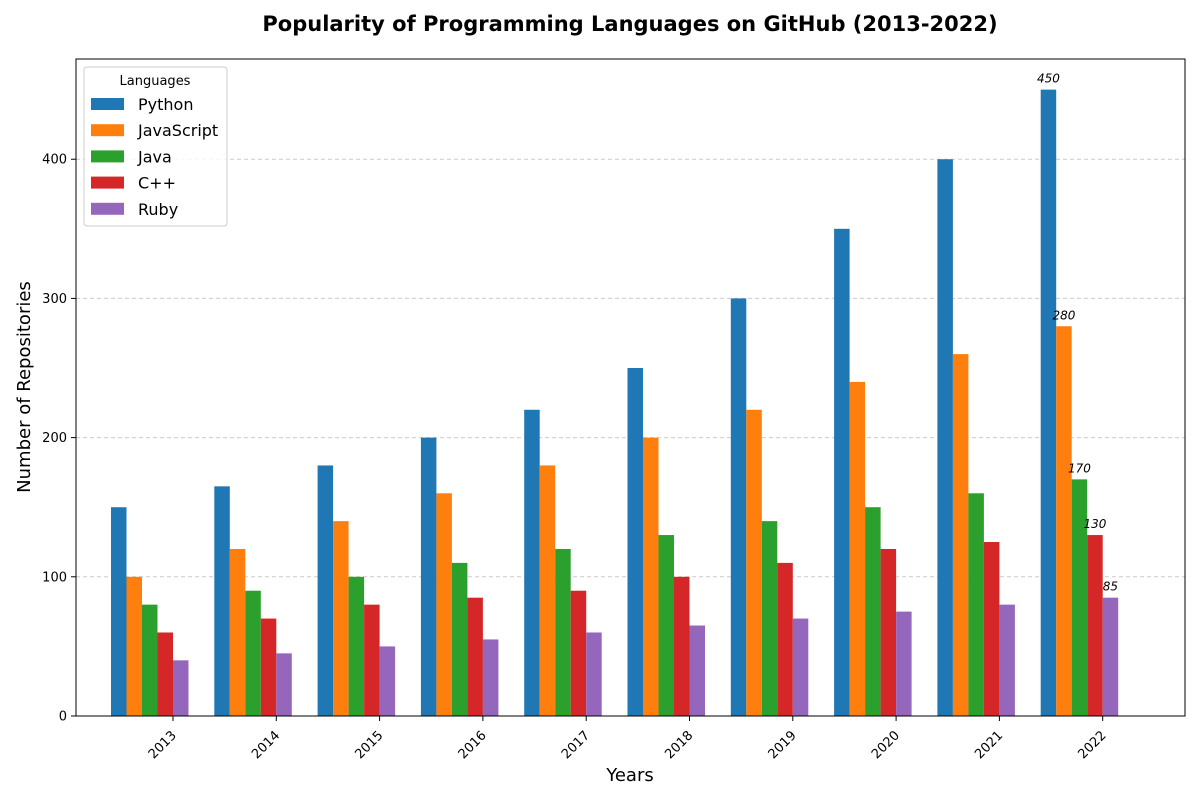 This screenshot has height=800, width=1200. What do you see at coordinates (873, 611) in the screenshot?
I see `bar-java-2020` at bounding box center [873, 611].